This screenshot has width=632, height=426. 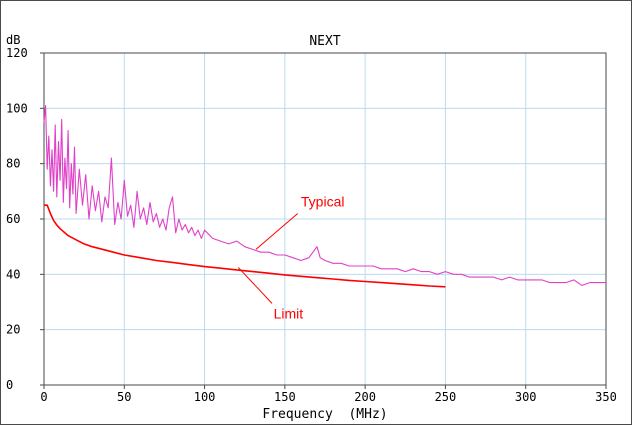 What do you see at coordinates (255, 285) in the screenshot?
I see `limit-leader-line` at bounding box center [255, 285].